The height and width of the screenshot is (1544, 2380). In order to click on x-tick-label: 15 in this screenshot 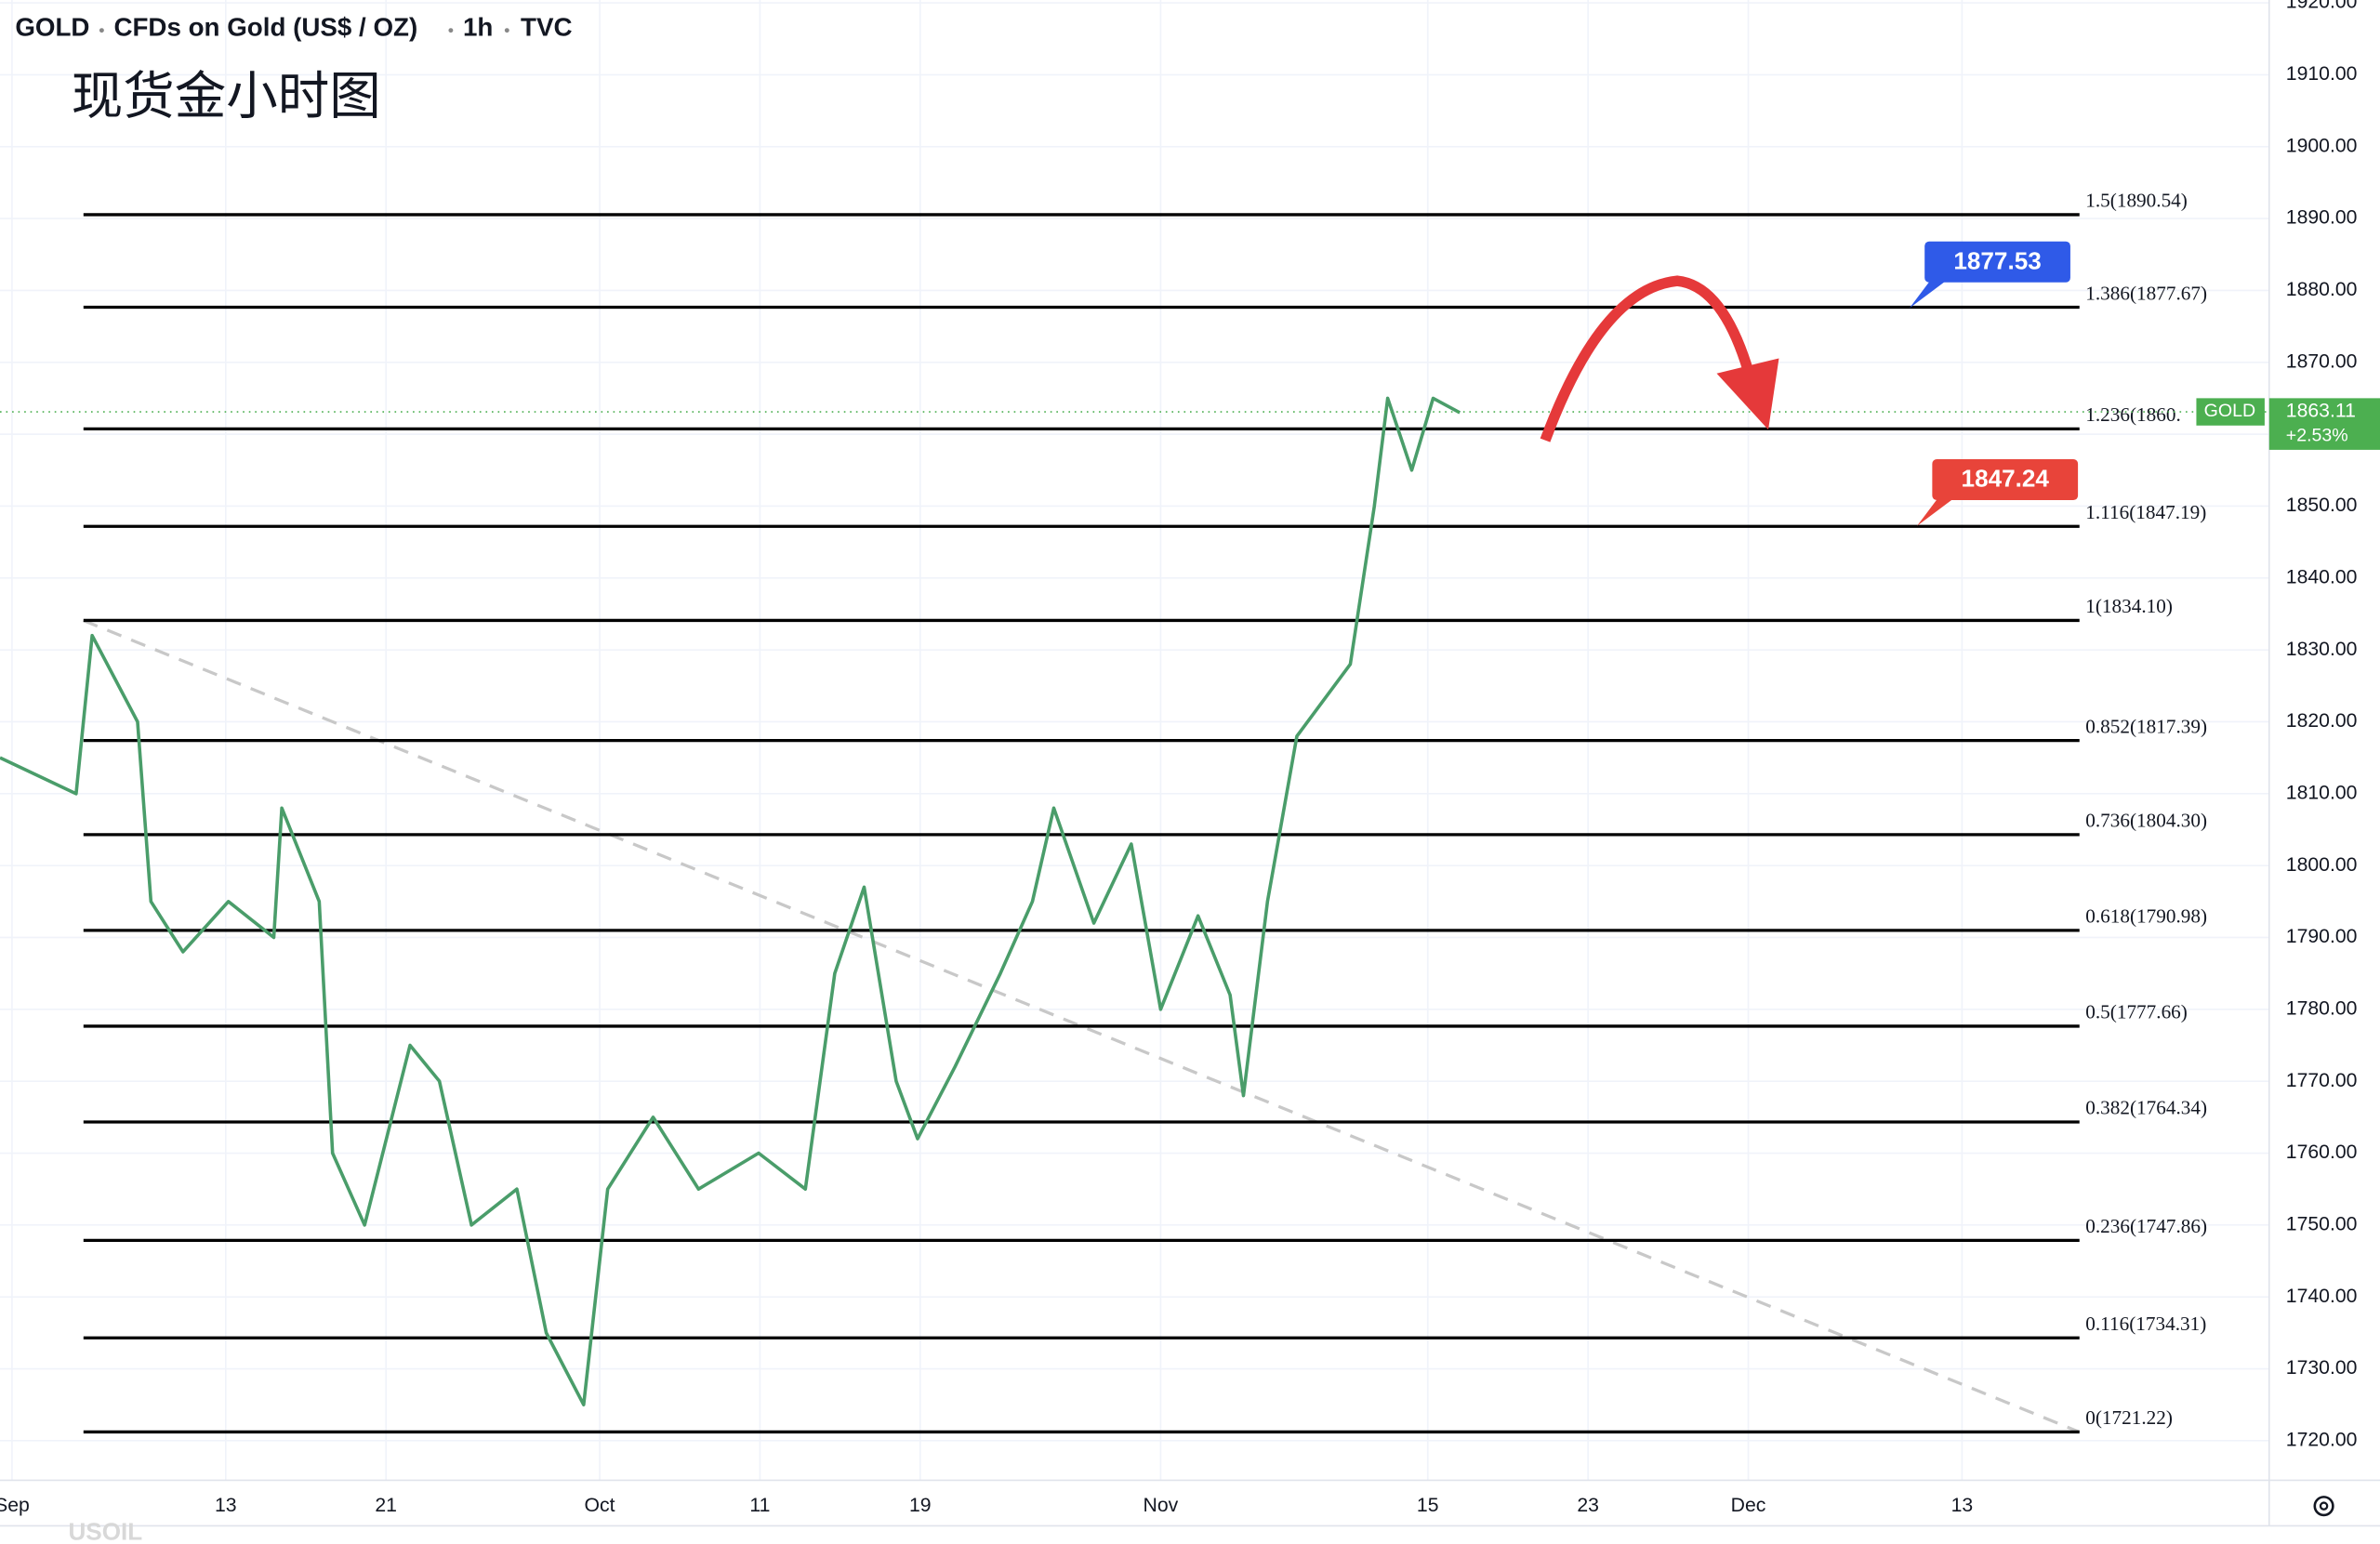, I will do `click(1428, 1506)`.